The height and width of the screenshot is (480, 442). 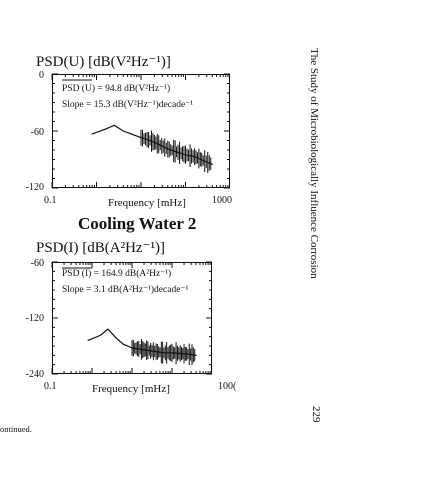 What do you see at coordinates (117, 274) in the screenshot?
I see `chart-2-annotation-psd: PSD (I) = 164.9 dB(A²Hz⁻¹)` at bounding box center [117, 274].